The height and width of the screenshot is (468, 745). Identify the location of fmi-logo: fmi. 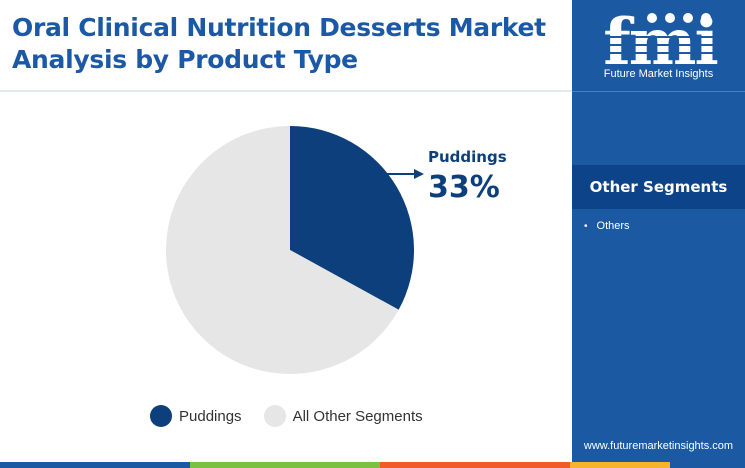
(660, 43).